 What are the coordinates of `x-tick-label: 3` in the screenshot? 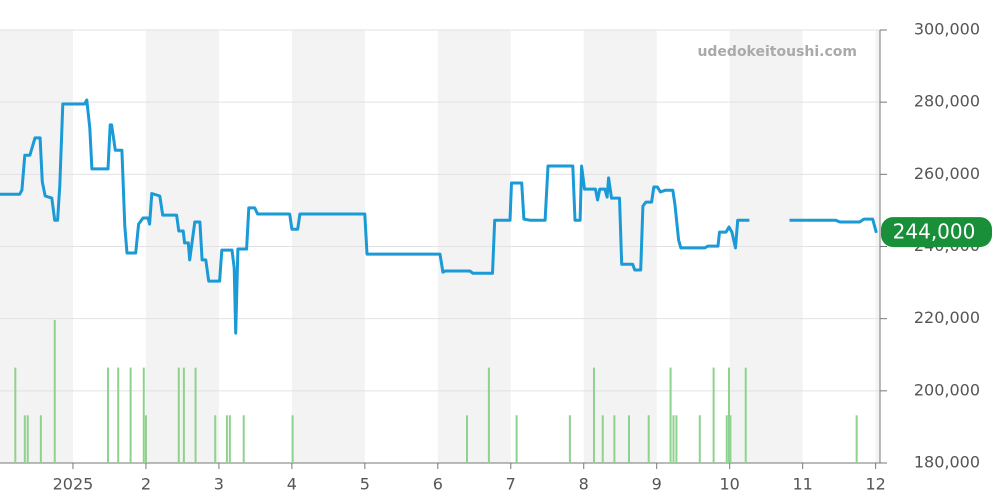 It's located at (219, 484).